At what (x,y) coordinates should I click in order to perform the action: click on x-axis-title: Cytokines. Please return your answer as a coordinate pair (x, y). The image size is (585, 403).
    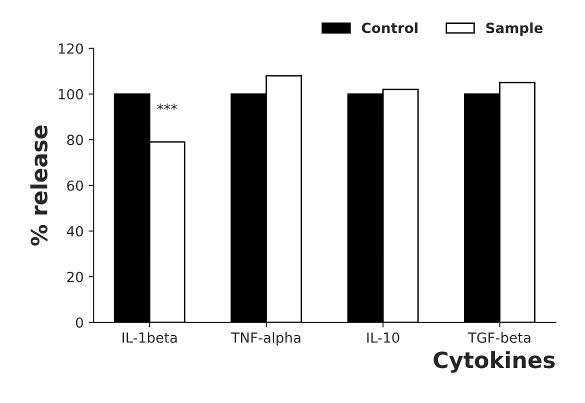
    Looking at the image, I should click on (494, 362).